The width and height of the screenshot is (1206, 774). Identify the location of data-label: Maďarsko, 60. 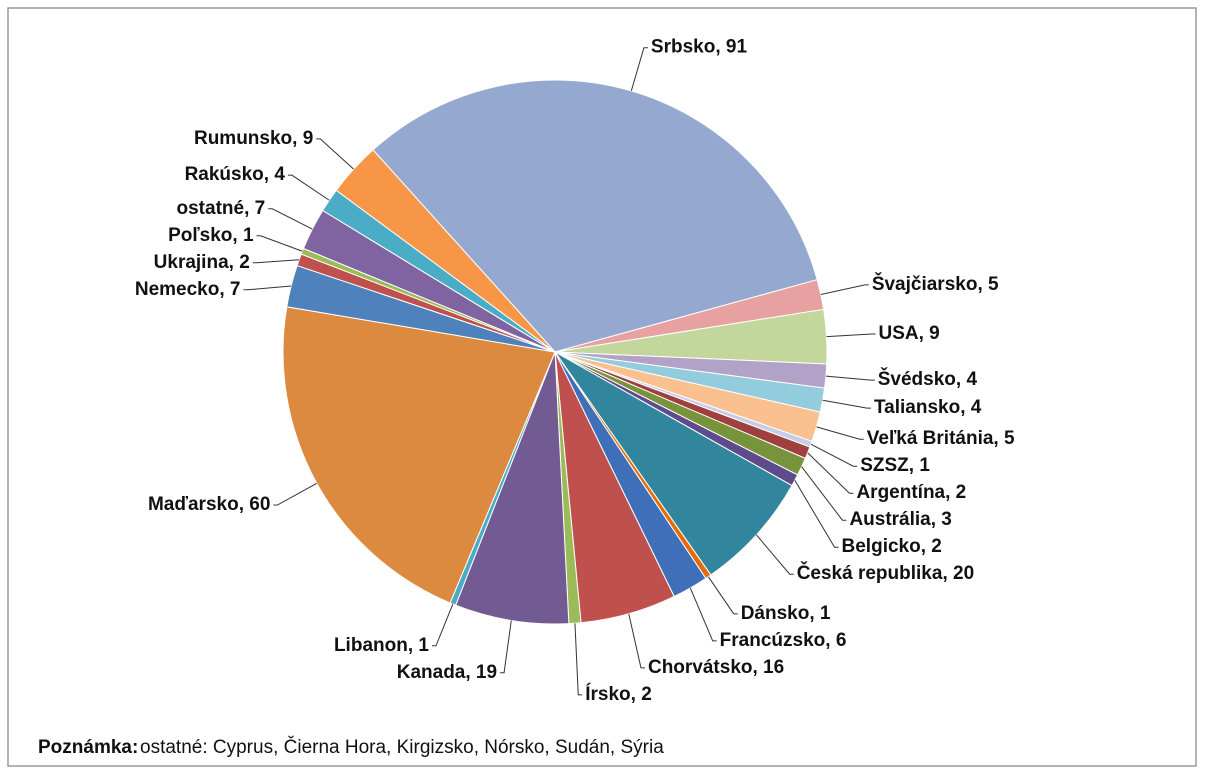
(209, 504).